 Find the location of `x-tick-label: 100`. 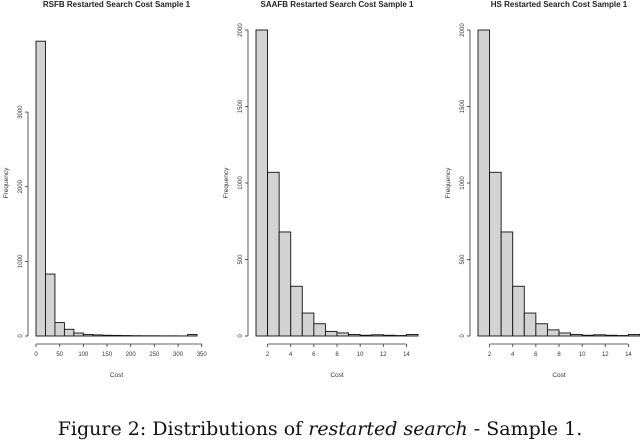

x-tick-label: 100 is located at coordinates (83, 355).